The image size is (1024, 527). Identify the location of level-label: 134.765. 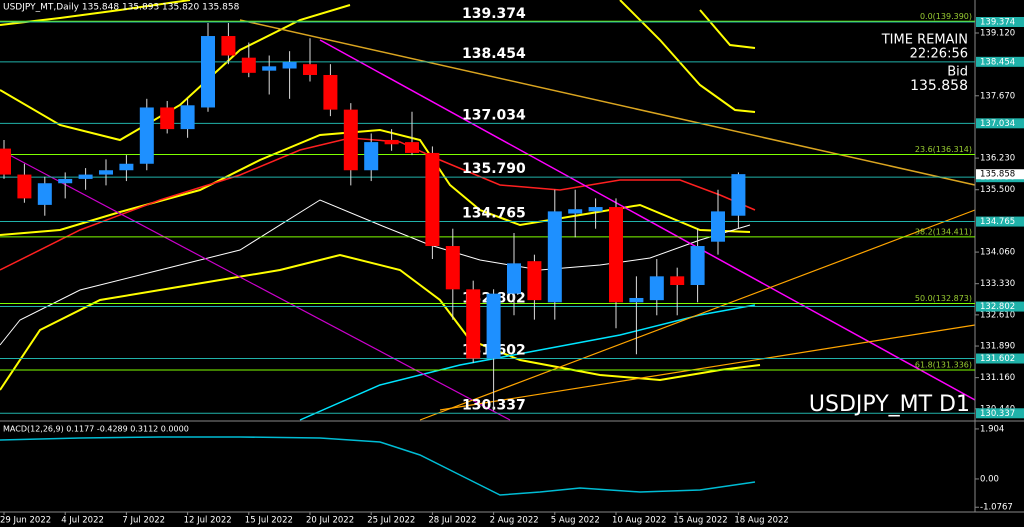
(494, 214).